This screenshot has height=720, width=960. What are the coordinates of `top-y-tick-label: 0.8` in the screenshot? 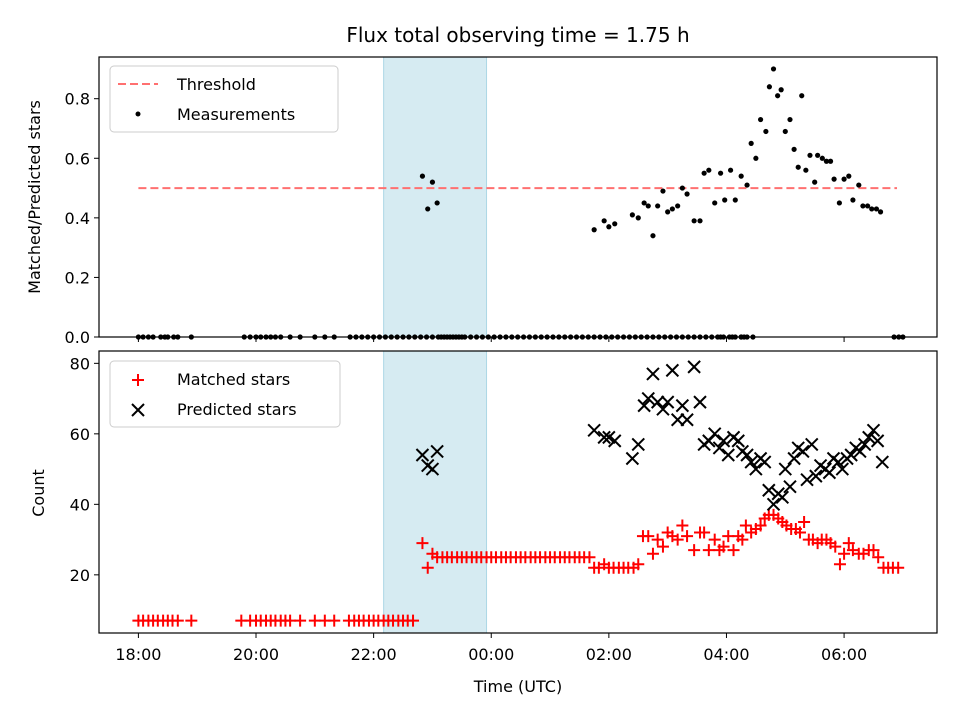 It's located at (77, 99).